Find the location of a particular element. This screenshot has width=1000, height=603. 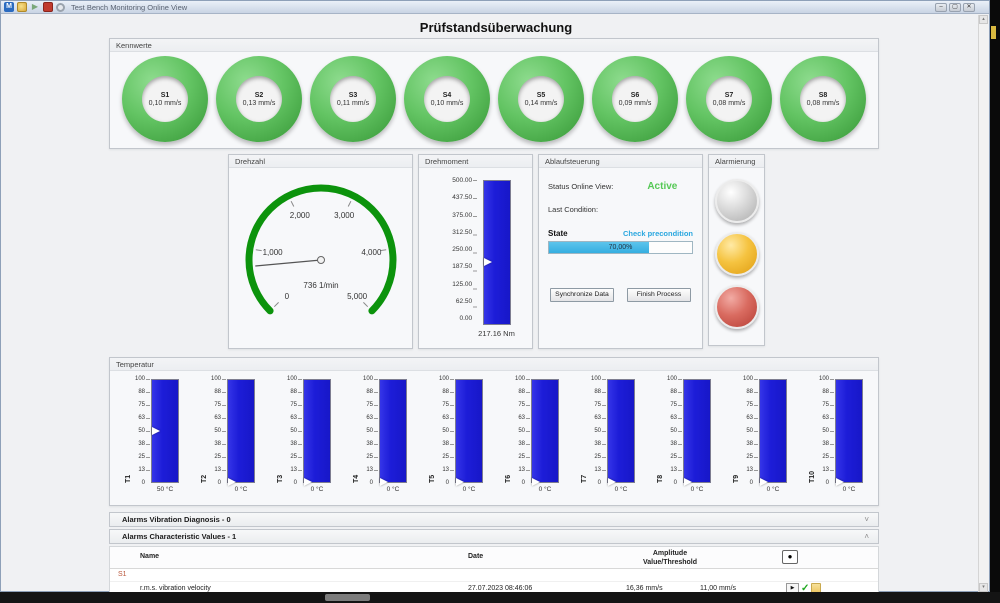

sensor-gauge-s5: S5 0,14 mm/s is located at coordinates (541, 99).